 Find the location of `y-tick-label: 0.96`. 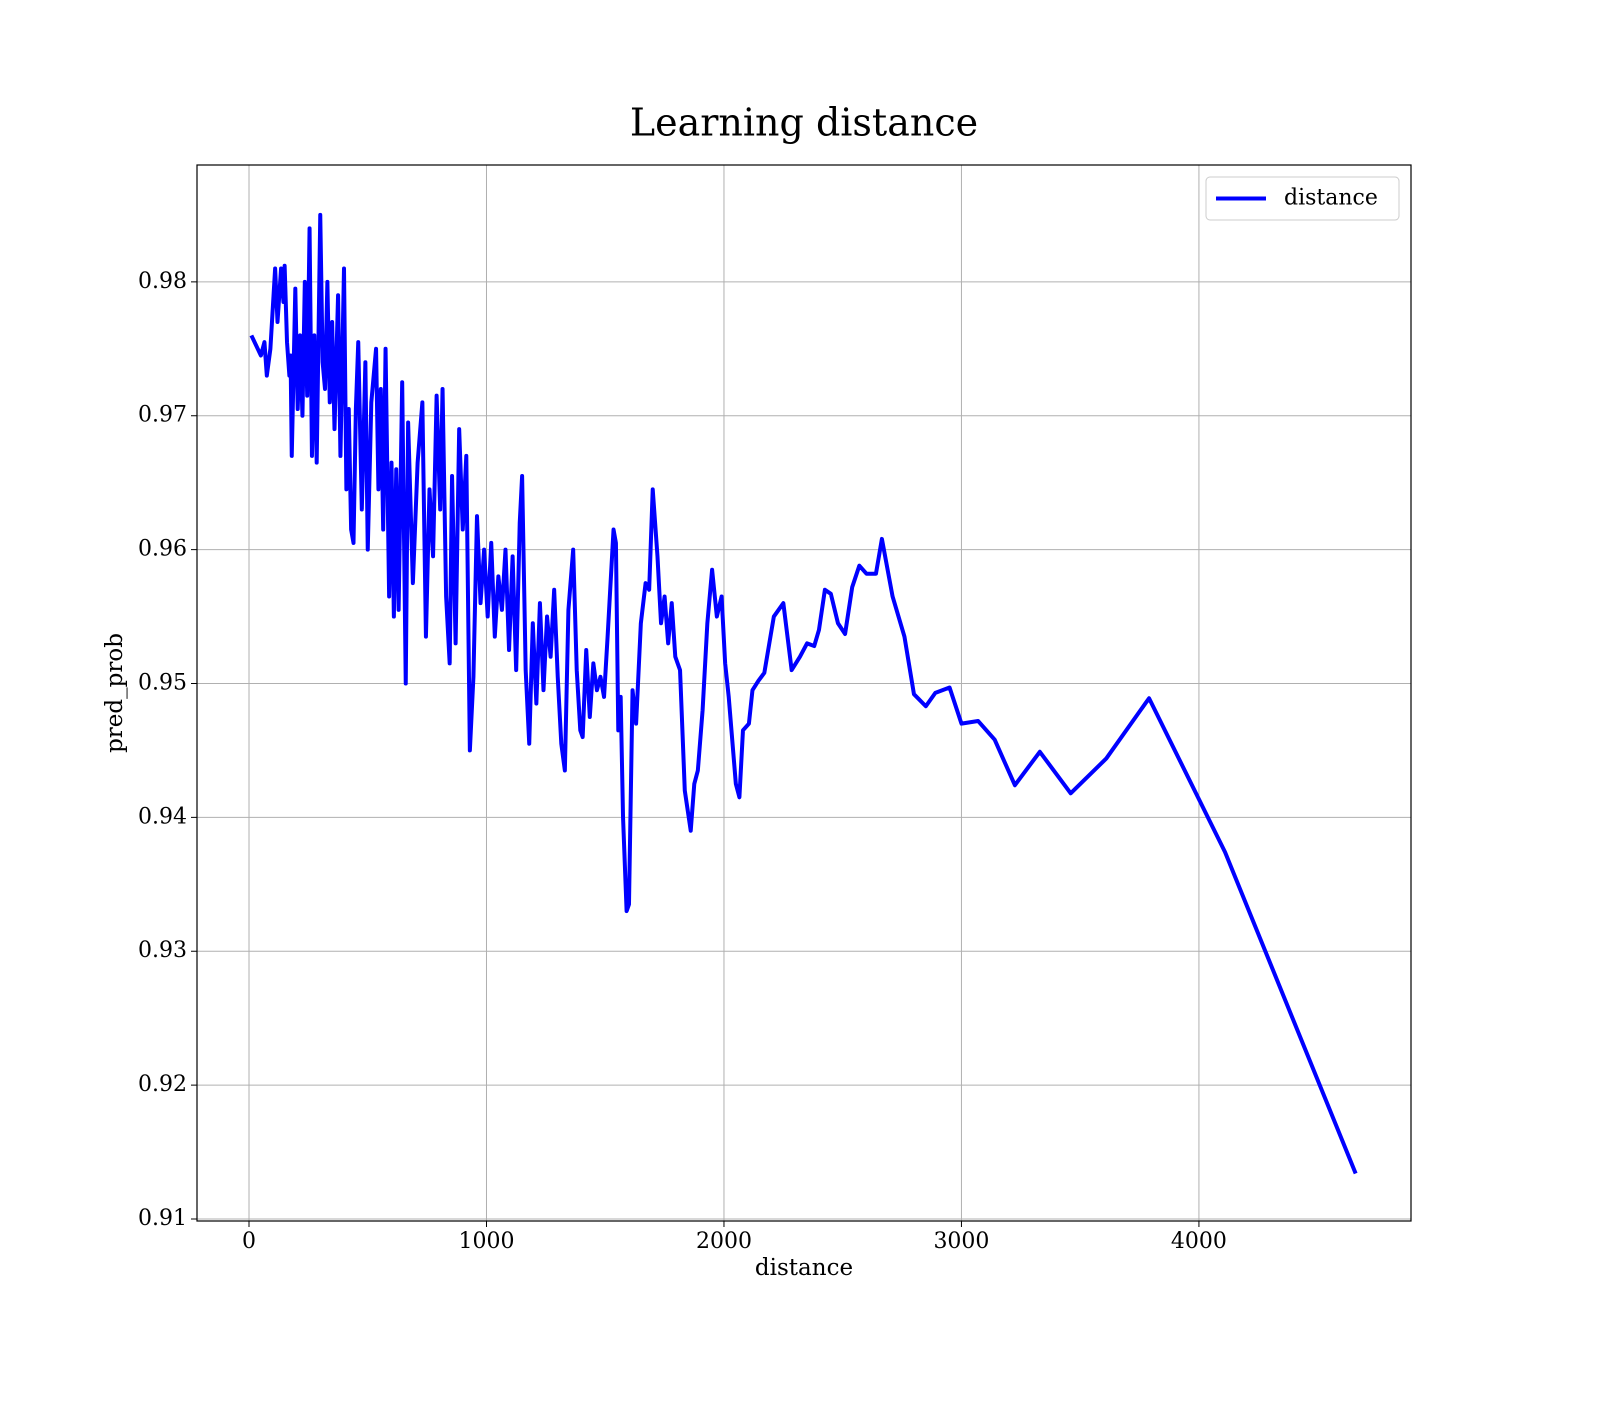

y-tick-label: 0.96 is located at coordinates (162, 549).